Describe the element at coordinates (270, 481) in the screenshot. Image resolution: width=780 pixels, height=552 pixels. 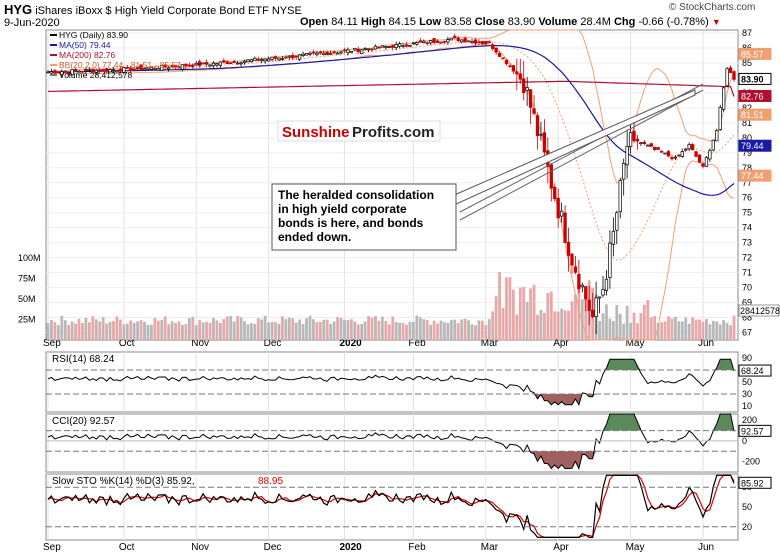
I see `sto-d-value: 88.95` at that location.